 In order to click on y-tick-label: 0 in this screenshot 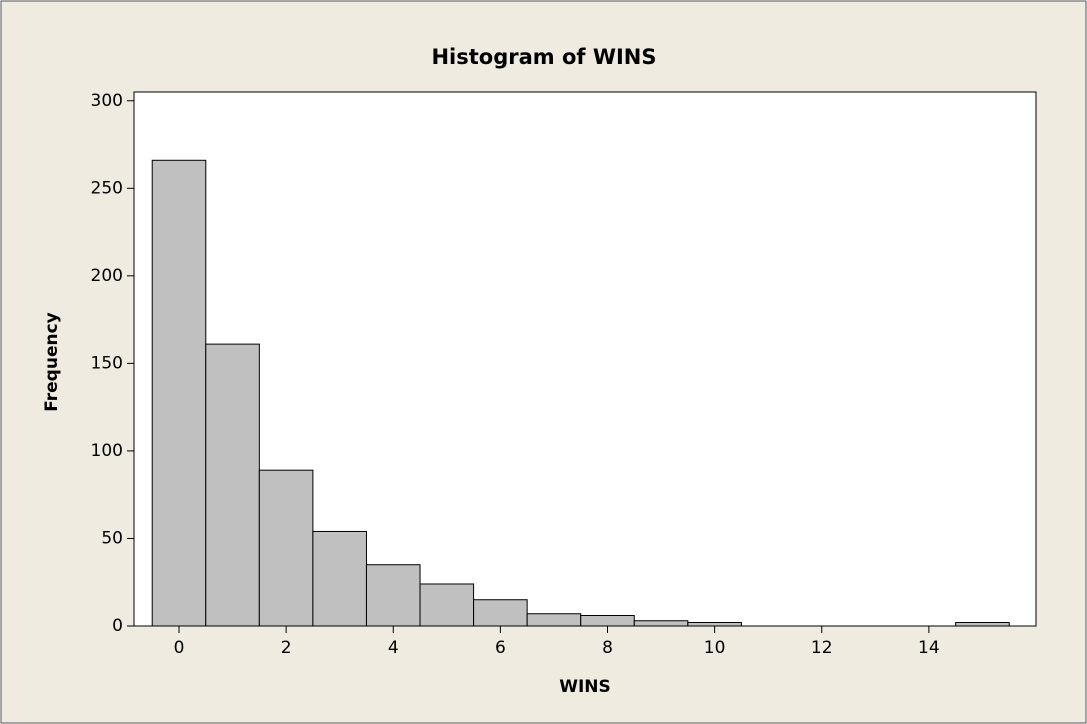, I will do `click(117, 626)`.